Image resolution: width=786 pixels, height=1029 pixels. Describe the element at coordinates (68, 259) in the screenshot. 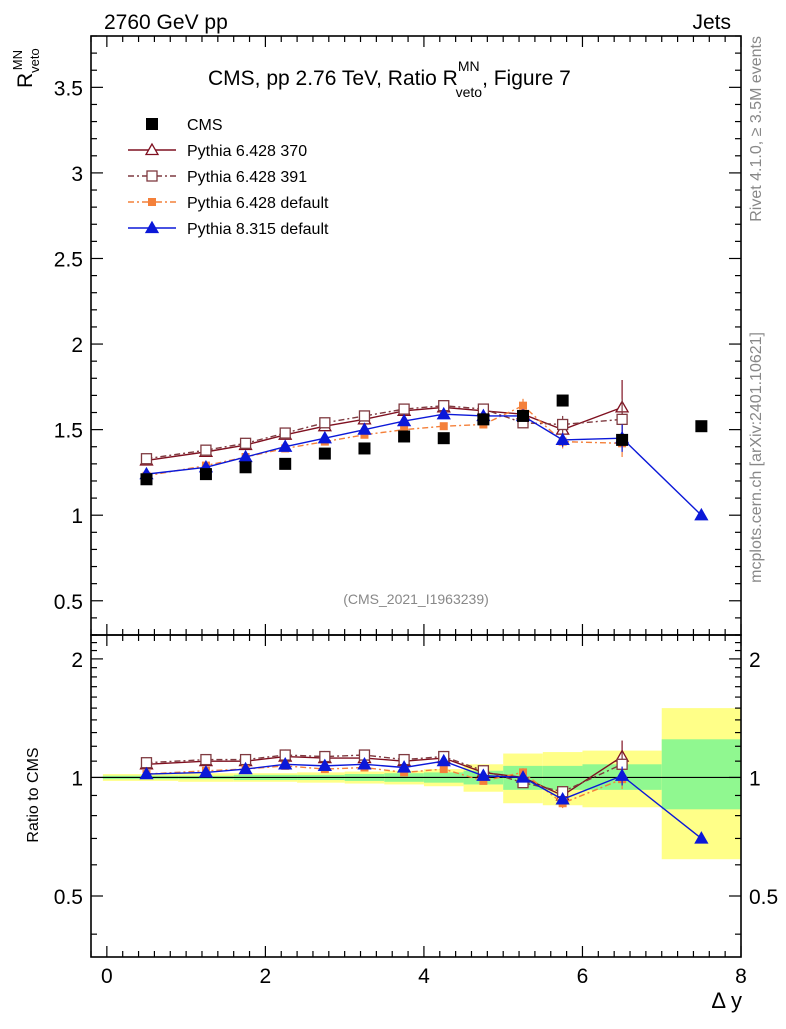

I see `y-tick-label: 2.5` at that location.